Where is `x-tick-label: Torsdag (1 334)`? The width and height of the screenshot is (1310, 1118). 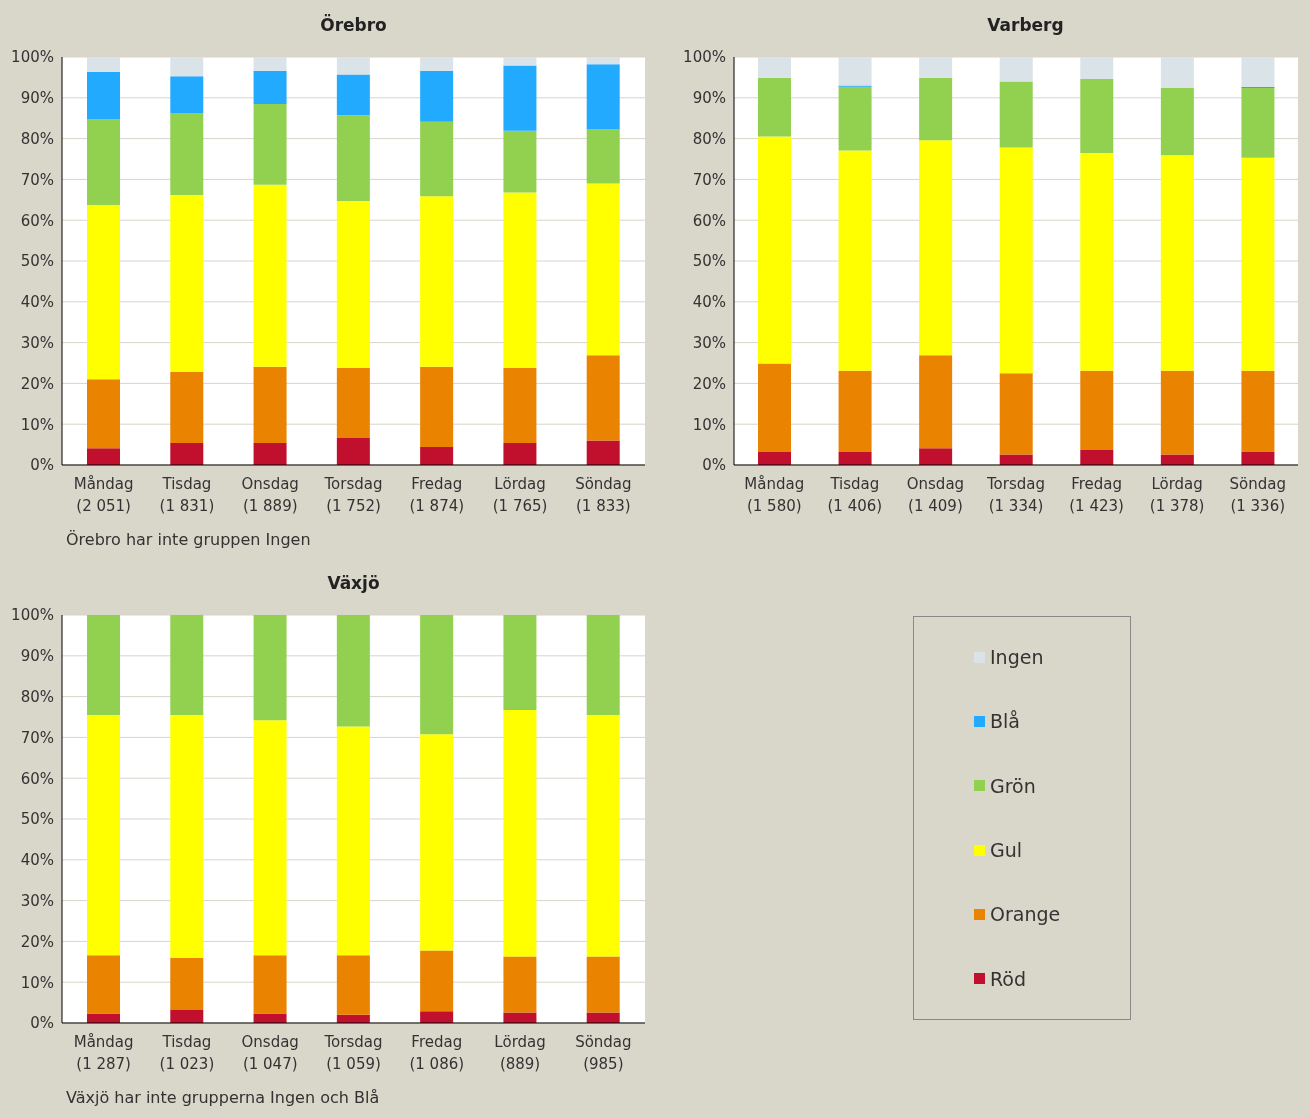 x-tick-label: Torsdag (1 334) is located at coordinates (1015, 495).